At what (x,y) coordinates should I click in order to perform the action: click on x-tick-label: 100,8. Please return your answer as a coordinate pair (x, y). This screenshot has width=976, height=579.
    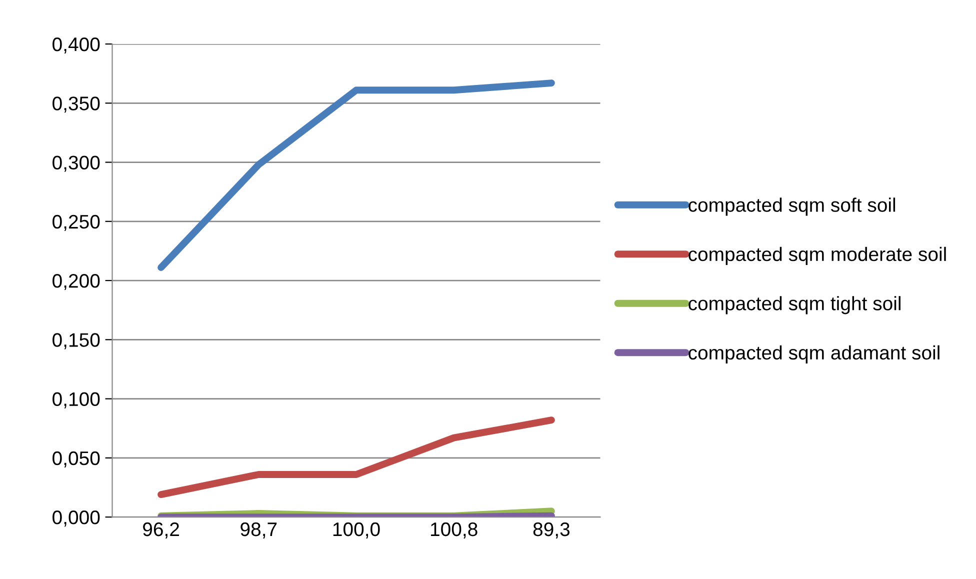
    Looking at the image, I should click on (454, 530).